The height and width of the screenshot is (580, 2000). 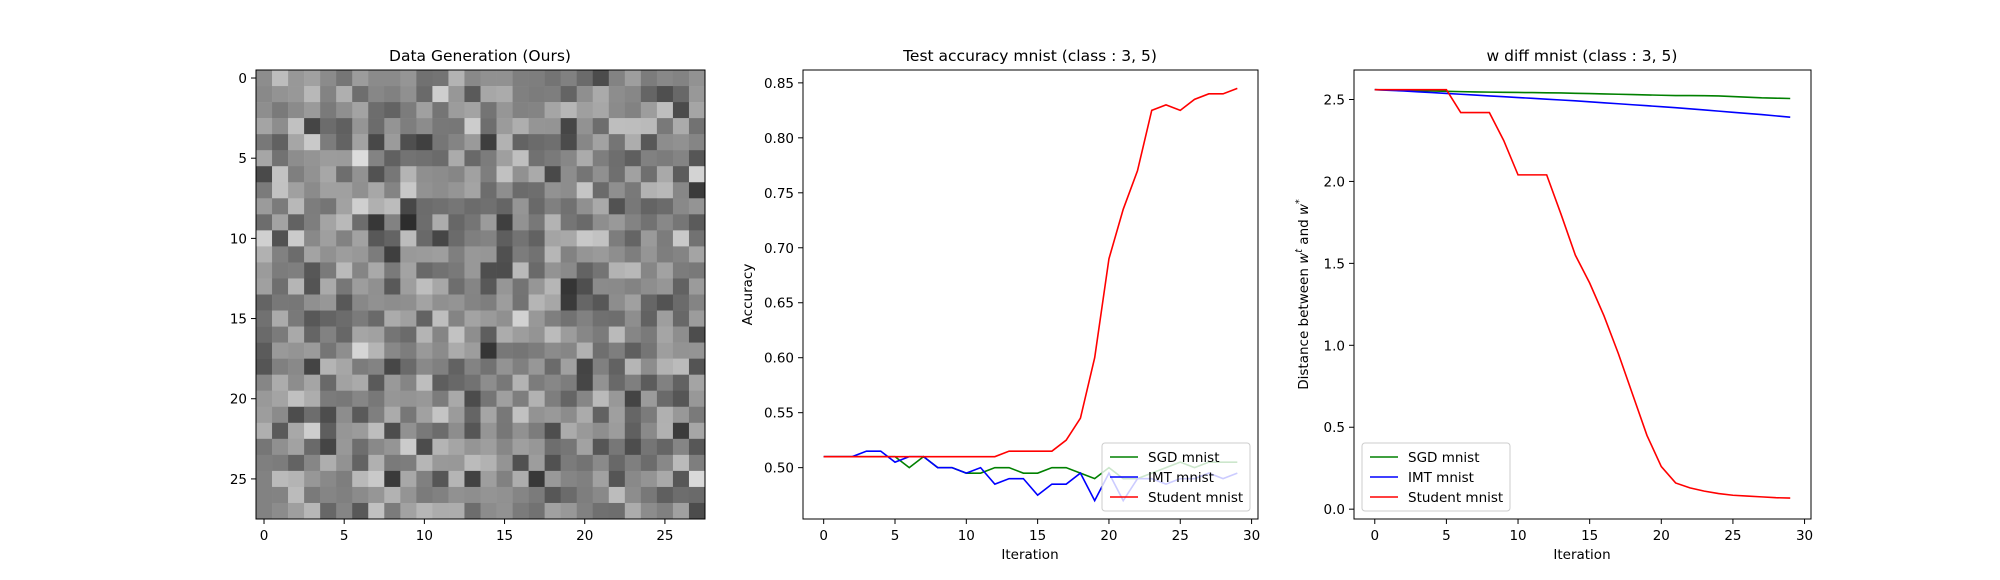 I want to click on accuracy-y-tick-label: 0.85, so click(x=779, y=84).